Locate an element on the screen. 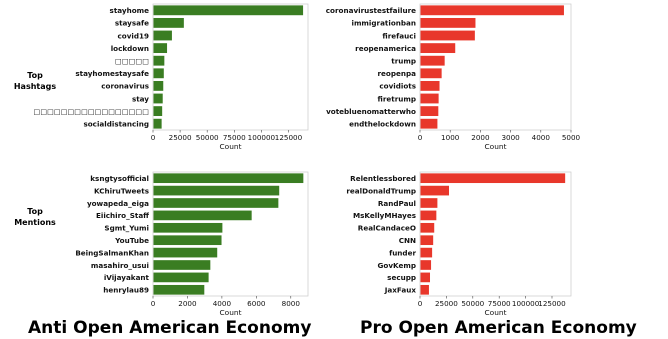 The height and width of the screenshot is (339, 668). category-label: reopenamerica is located at coordinates (385, 48).